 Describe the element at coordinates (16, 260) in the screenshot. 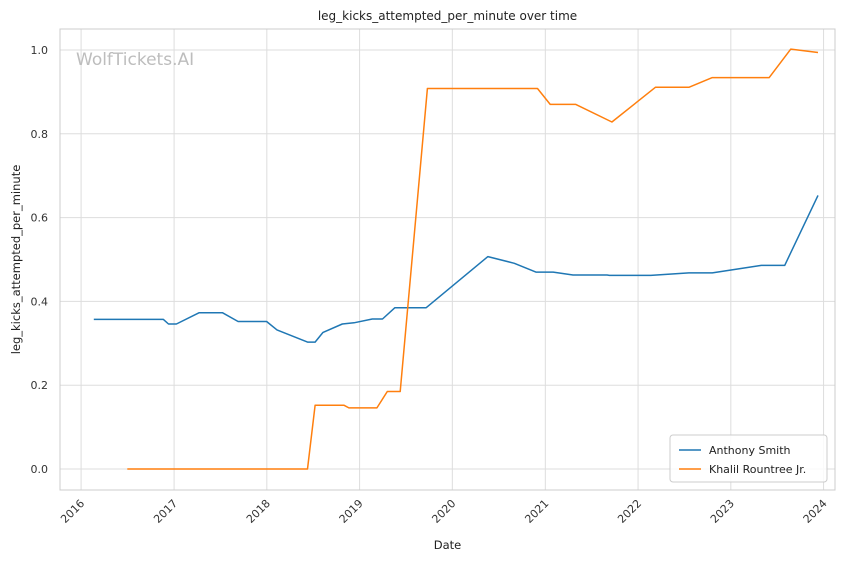

I see `y-axis-label: leg_kicks_attempted_per_minute` at that location.